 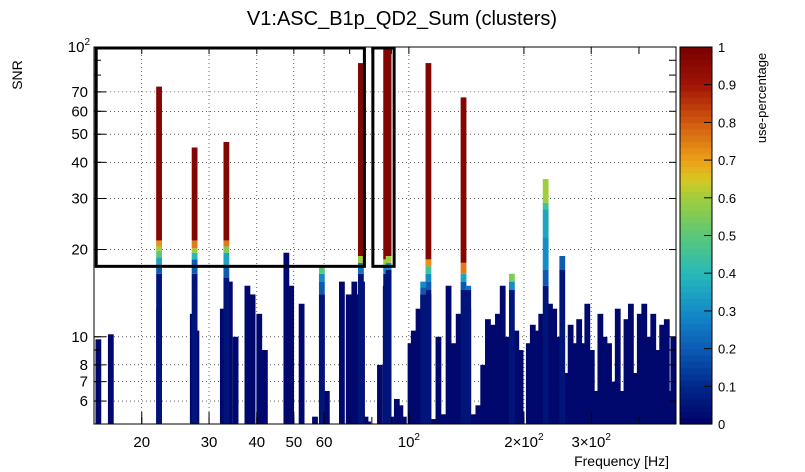 What do you see at coordinates (79, 134) in the screenshot?
I see `y-tick-label: 50` at bounding box center [79, 134].